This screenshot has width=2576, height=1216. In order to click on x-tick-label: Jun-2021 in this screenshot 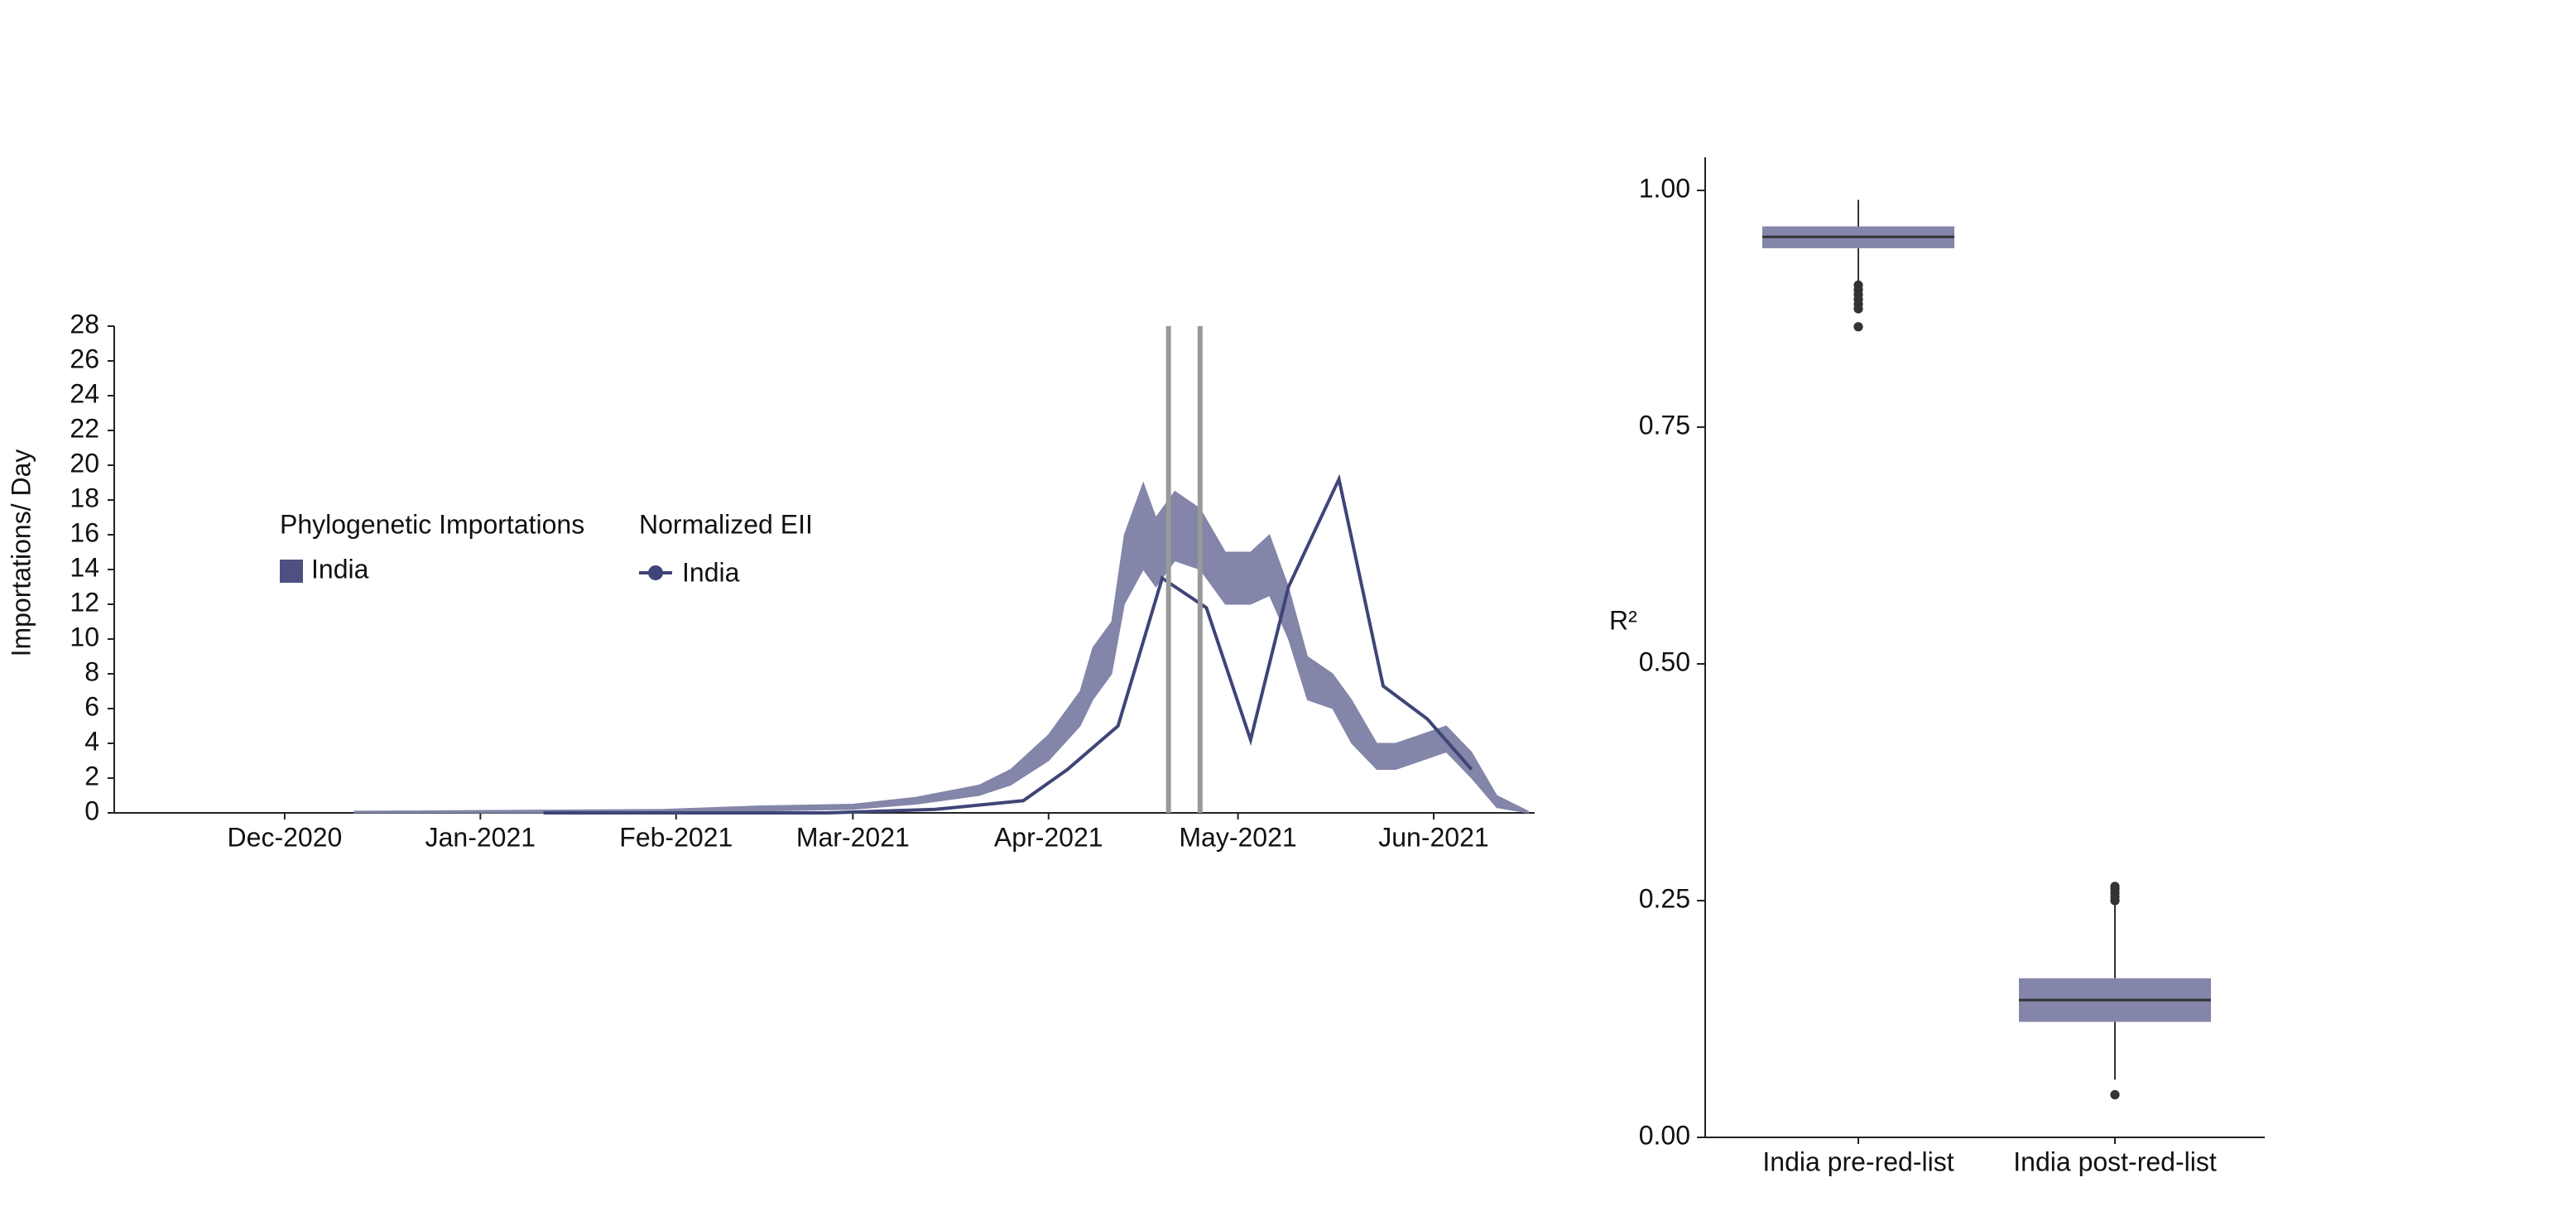, I will do `click(1433, 837)`.